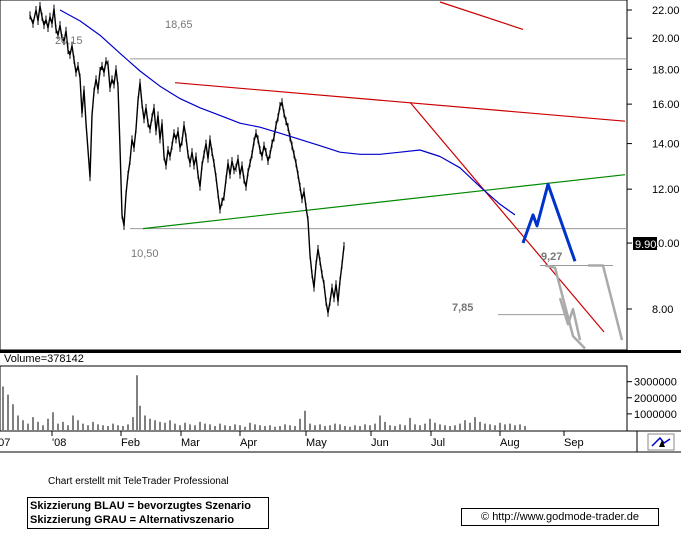 This screenshot has width=681, height=534. What do you see at coordinates (653, 160) in the screenshot?
I see `y-axis: 22.00 20.00 18.00 16.00 14.00 12.00 10.00 8.00` at bounding box center [653, 160].